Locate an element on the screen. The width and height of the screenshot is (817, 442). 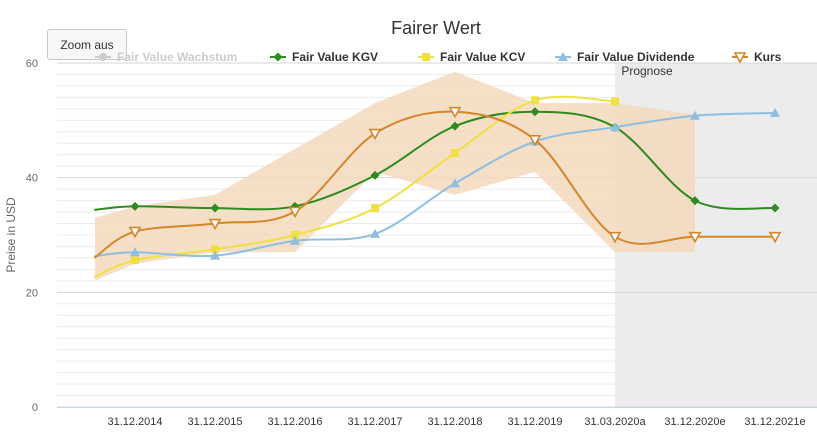
x-tick-label: 31.12.2019 is located at coordinates (534, 422).